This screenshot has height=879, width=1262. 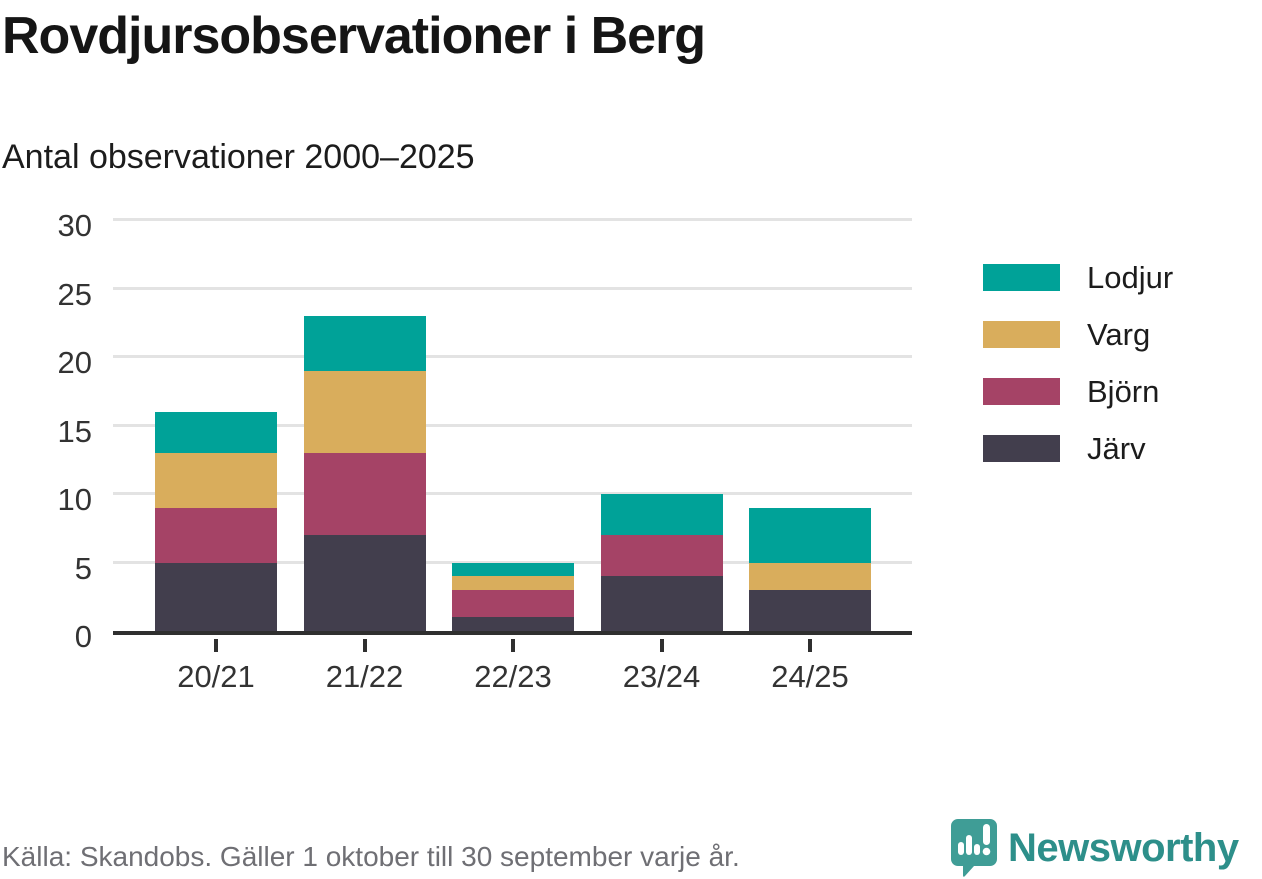 What do you see at coordinates (810, 535) in the screenshot?
I see `bar-segment-24-25-lodjur` at bounding box center [810, 535].